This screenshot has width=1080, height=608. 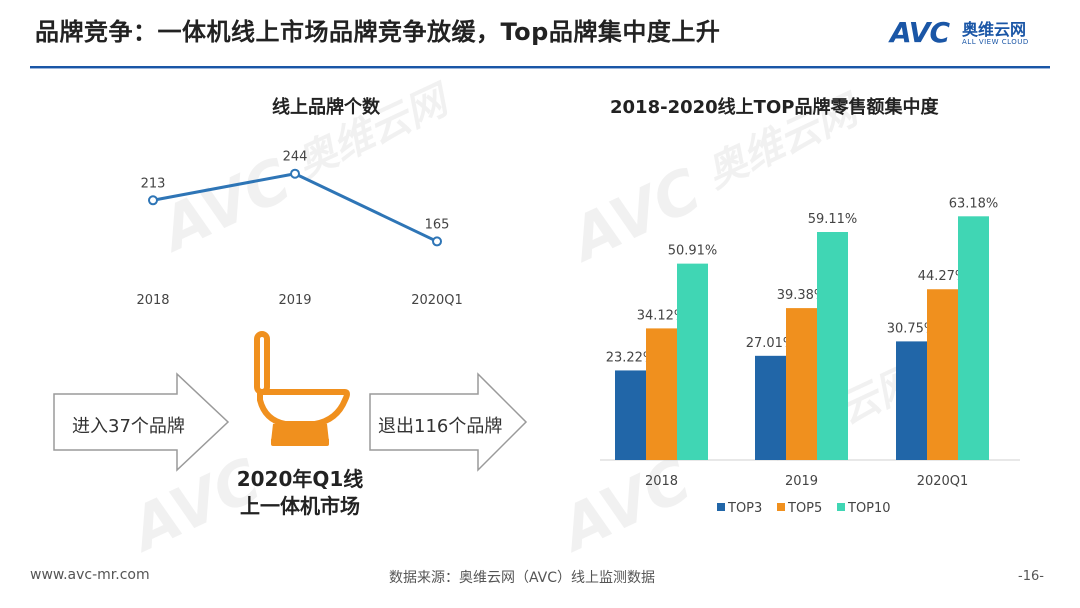 I want to click on line-data-label: 165, so click(x=437, y=224).